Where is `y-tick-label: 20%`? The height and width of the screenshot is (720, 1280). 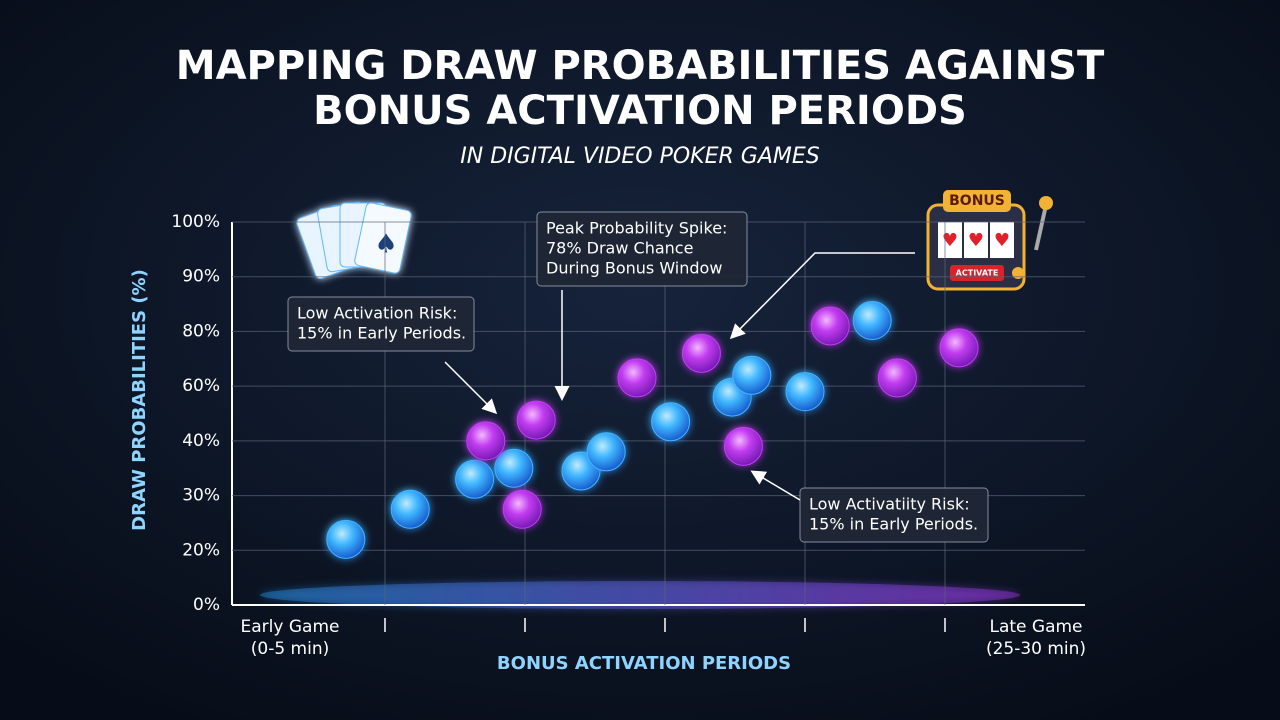
y-tick-label: 20% is located at coordinates (201, 550).